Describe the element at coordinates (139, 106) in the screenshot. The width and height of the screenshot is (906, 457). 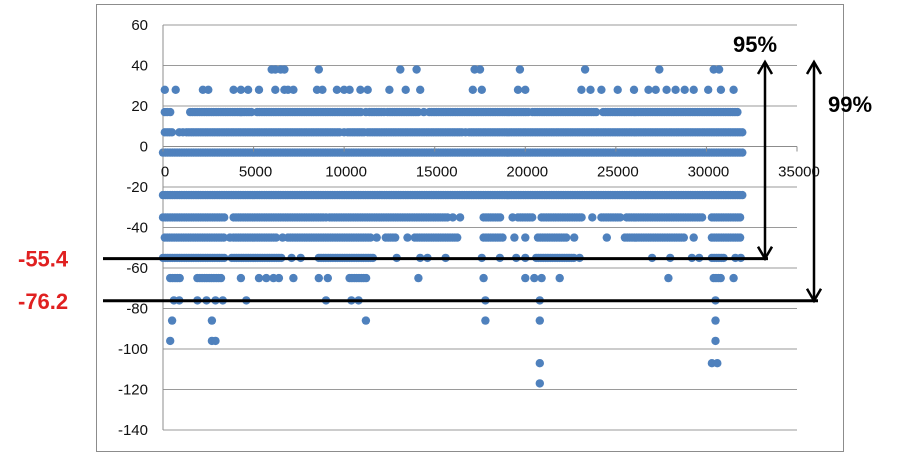
I see `y-tick-label: 20` at that location.